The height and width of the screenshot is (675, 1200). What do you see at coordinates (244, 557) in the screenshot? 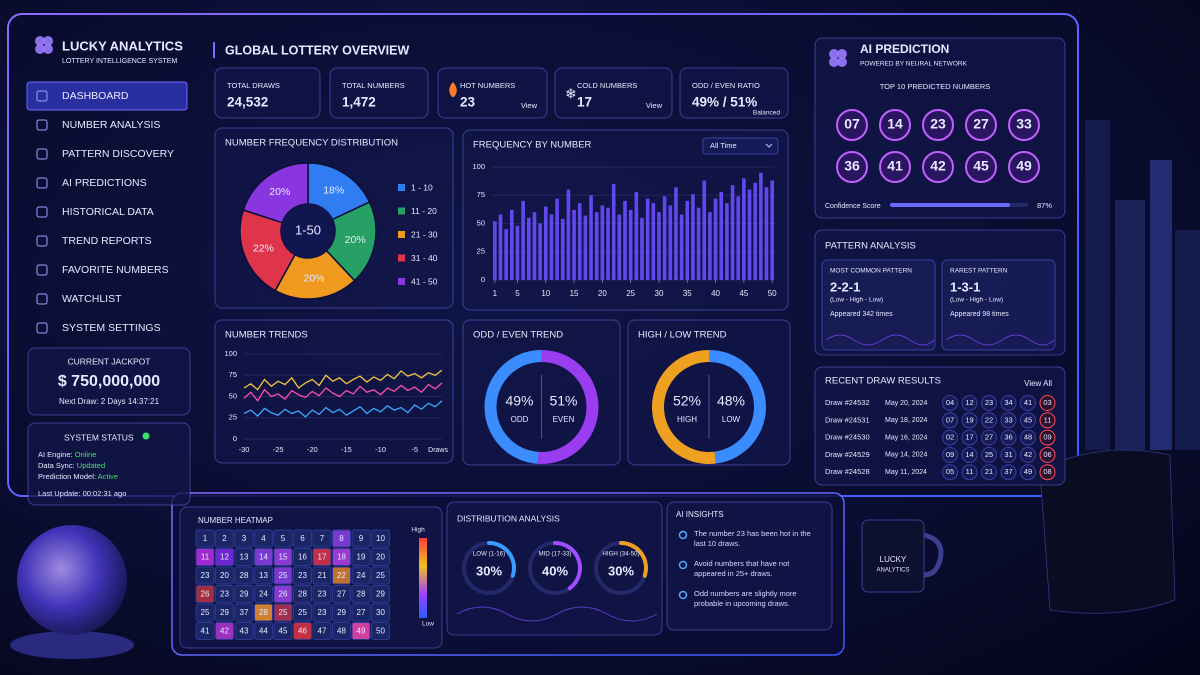
I see `heat-number: 13` at bounding box center [244, 557].